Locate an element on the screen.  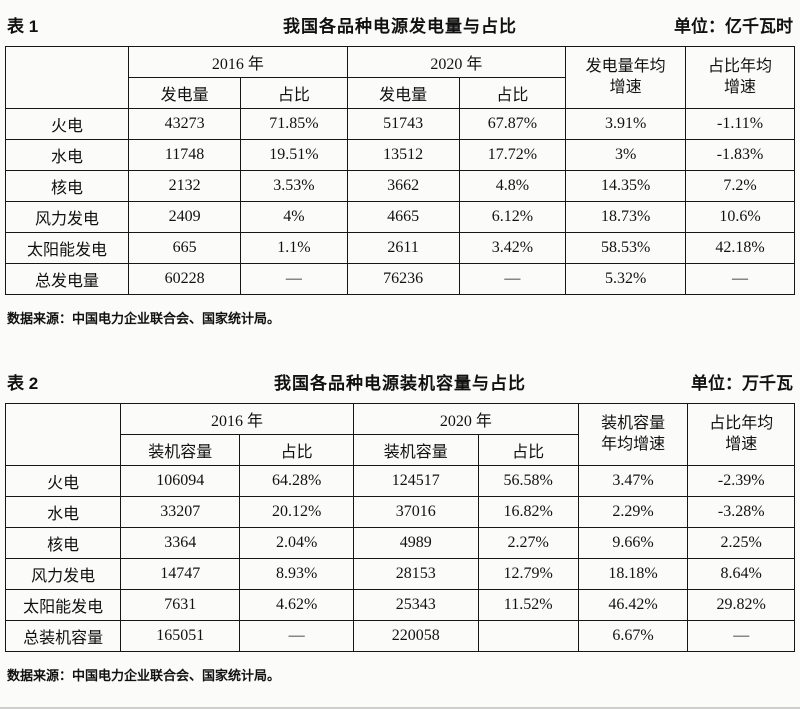
table-row: 核电 3364 2.04% 4989 2.27% 9.66% 2.25% is located at coordinates (399, 543).